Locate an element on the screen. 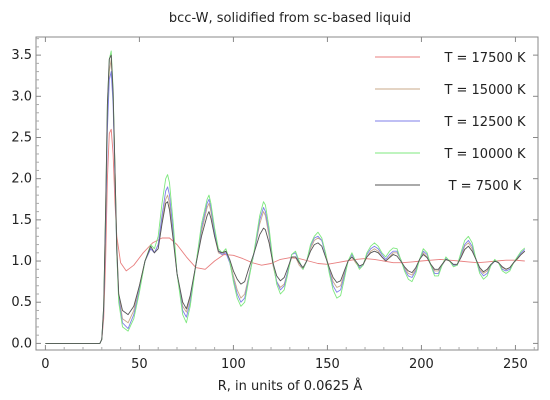 The height and width of the screenshot is (400, 550). x-axis-title: R, in units of 0.0625 Å is located at coordinates (290, 386).